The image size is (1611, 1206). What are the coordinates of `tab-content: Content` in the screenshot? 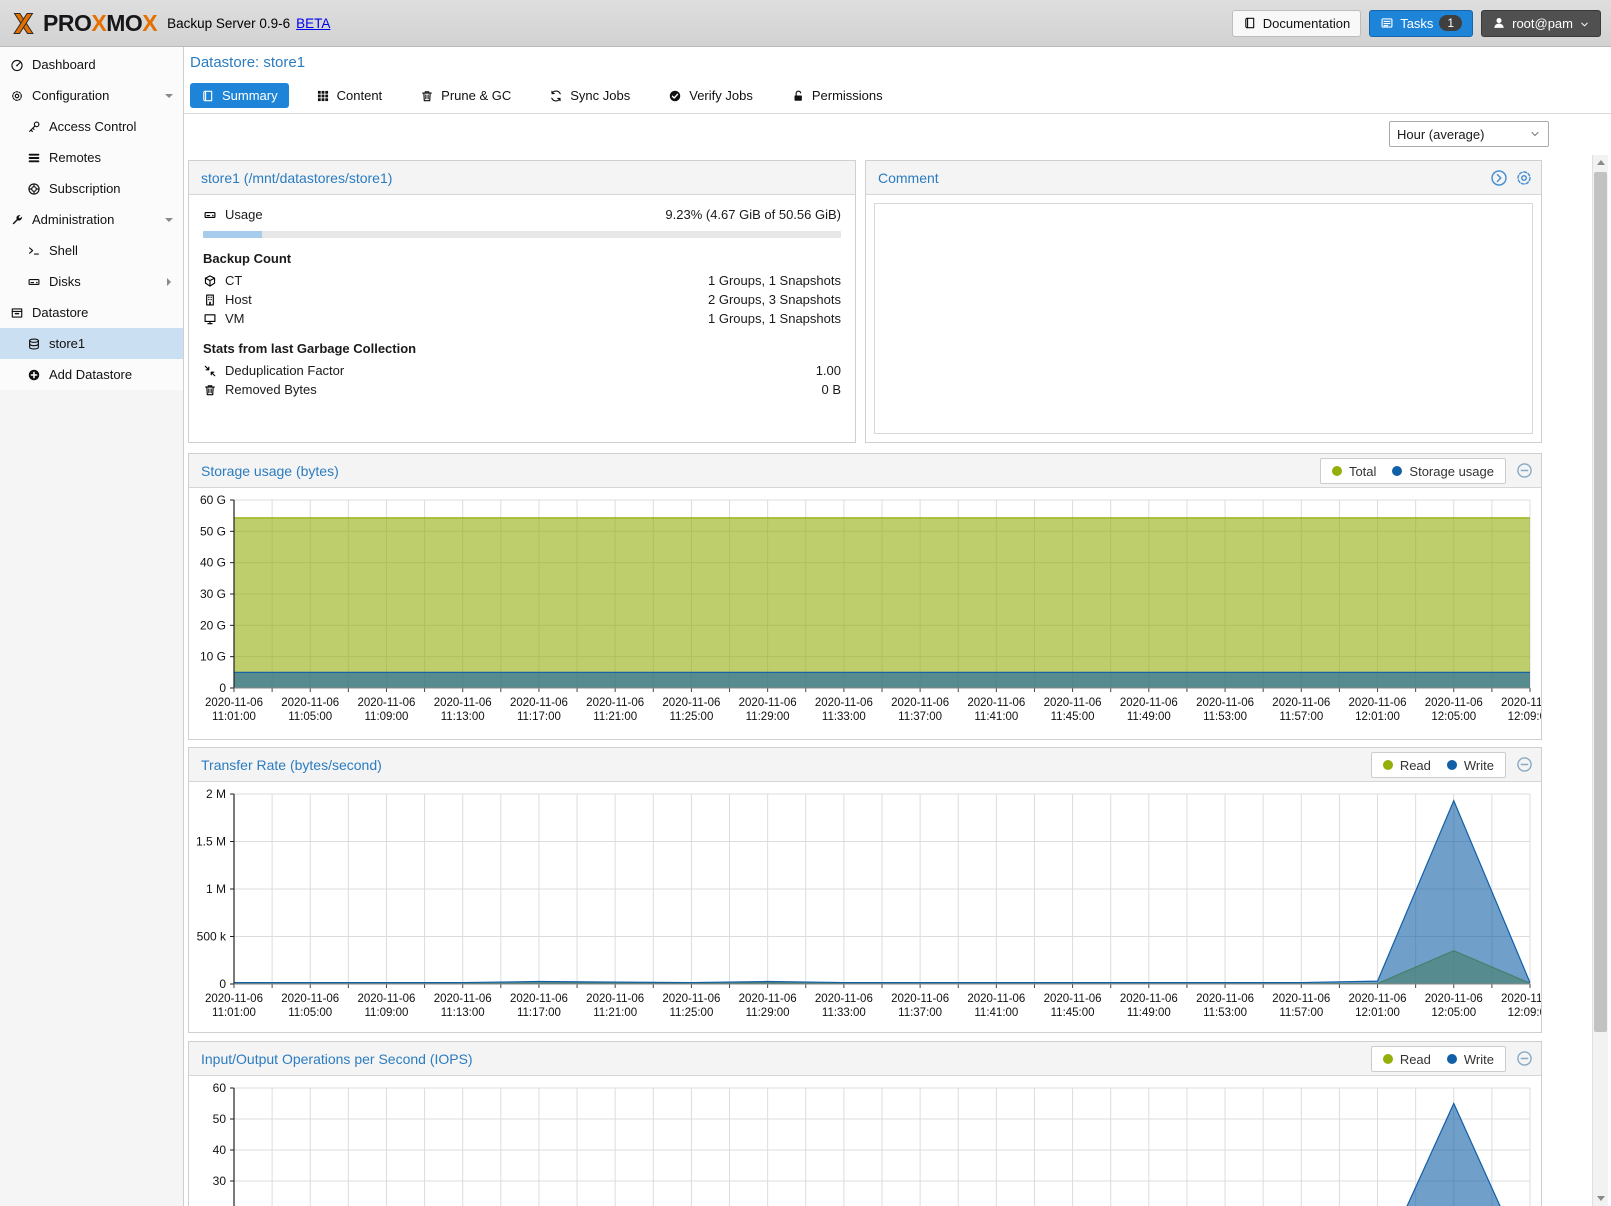 It's located at (349, 95).